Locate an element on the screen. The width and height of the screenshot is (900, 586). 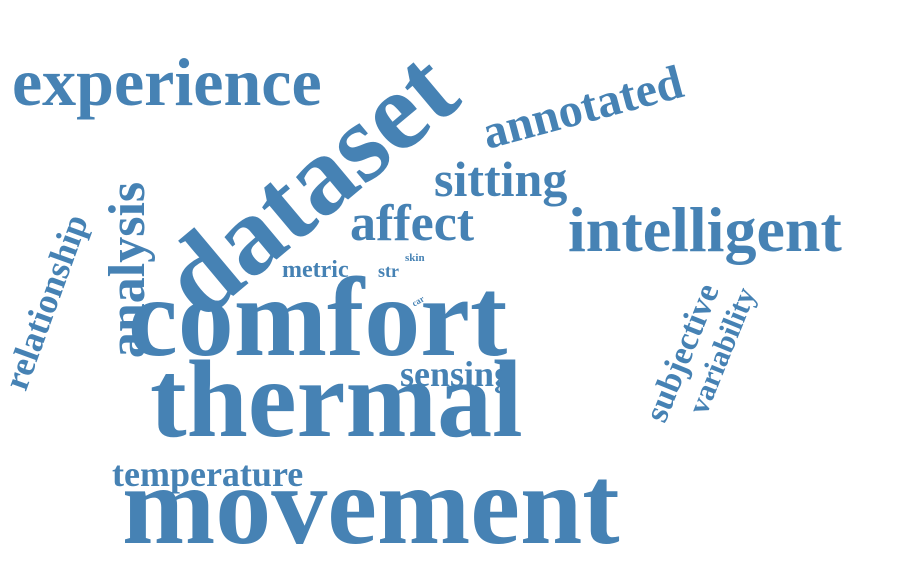
word-comfort: comfort is located at coordinates (318, 318).